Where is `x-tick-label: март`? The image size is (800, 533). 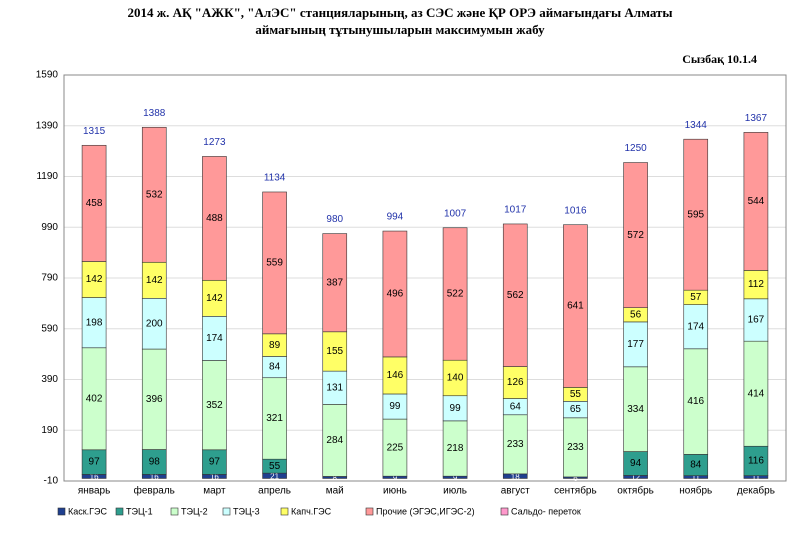
x-tick-label: март is located at coordinates (214, 491).